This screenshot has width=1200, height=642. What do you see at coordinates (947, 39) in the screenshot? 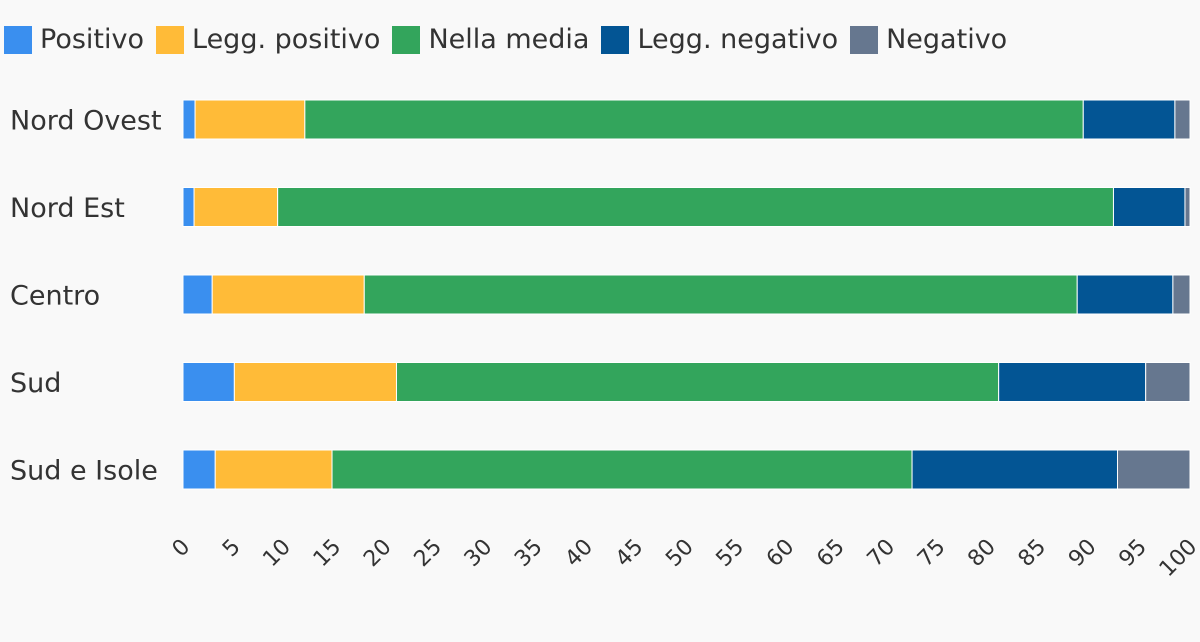
I see `legend-label: Negativo` at bounding box center [947, 39].